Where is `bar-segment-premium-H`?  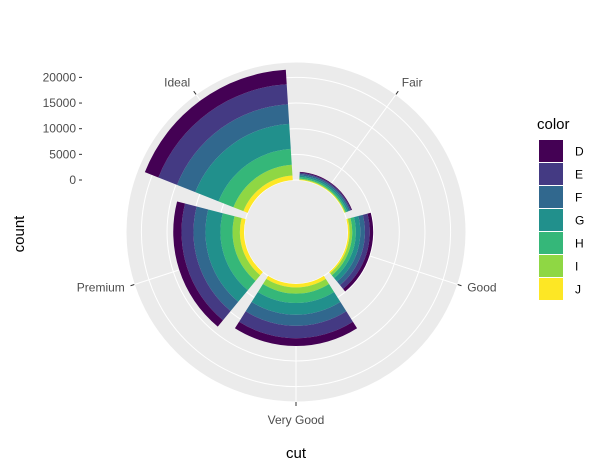
bar-segment-premium-H is located at coordinates (238, 252).